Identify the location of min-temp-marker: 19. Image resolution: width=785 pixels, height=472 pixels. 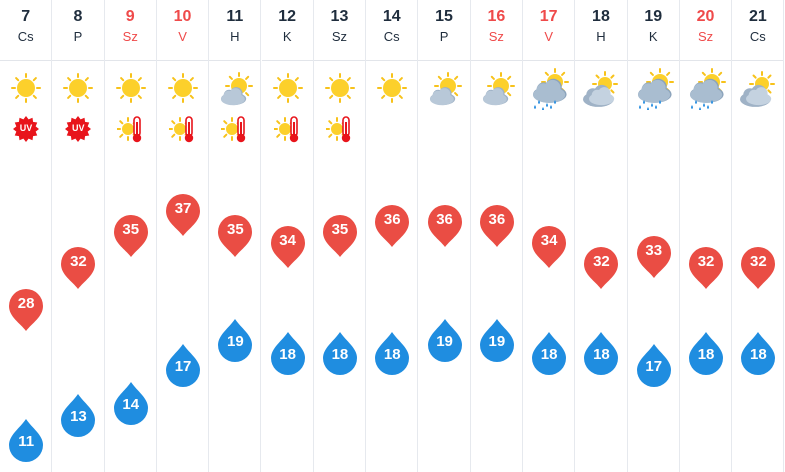
(445, 340).